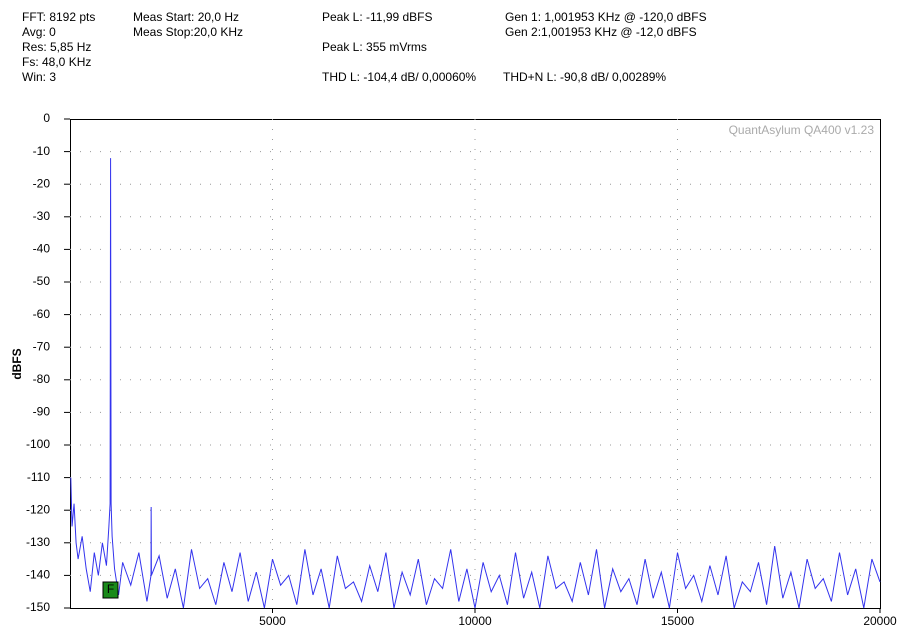 The image size is (910, 643). Describe the element at coordinates (678, 621) in the screenshot. I see `x-tick-label: 15000` at that location.